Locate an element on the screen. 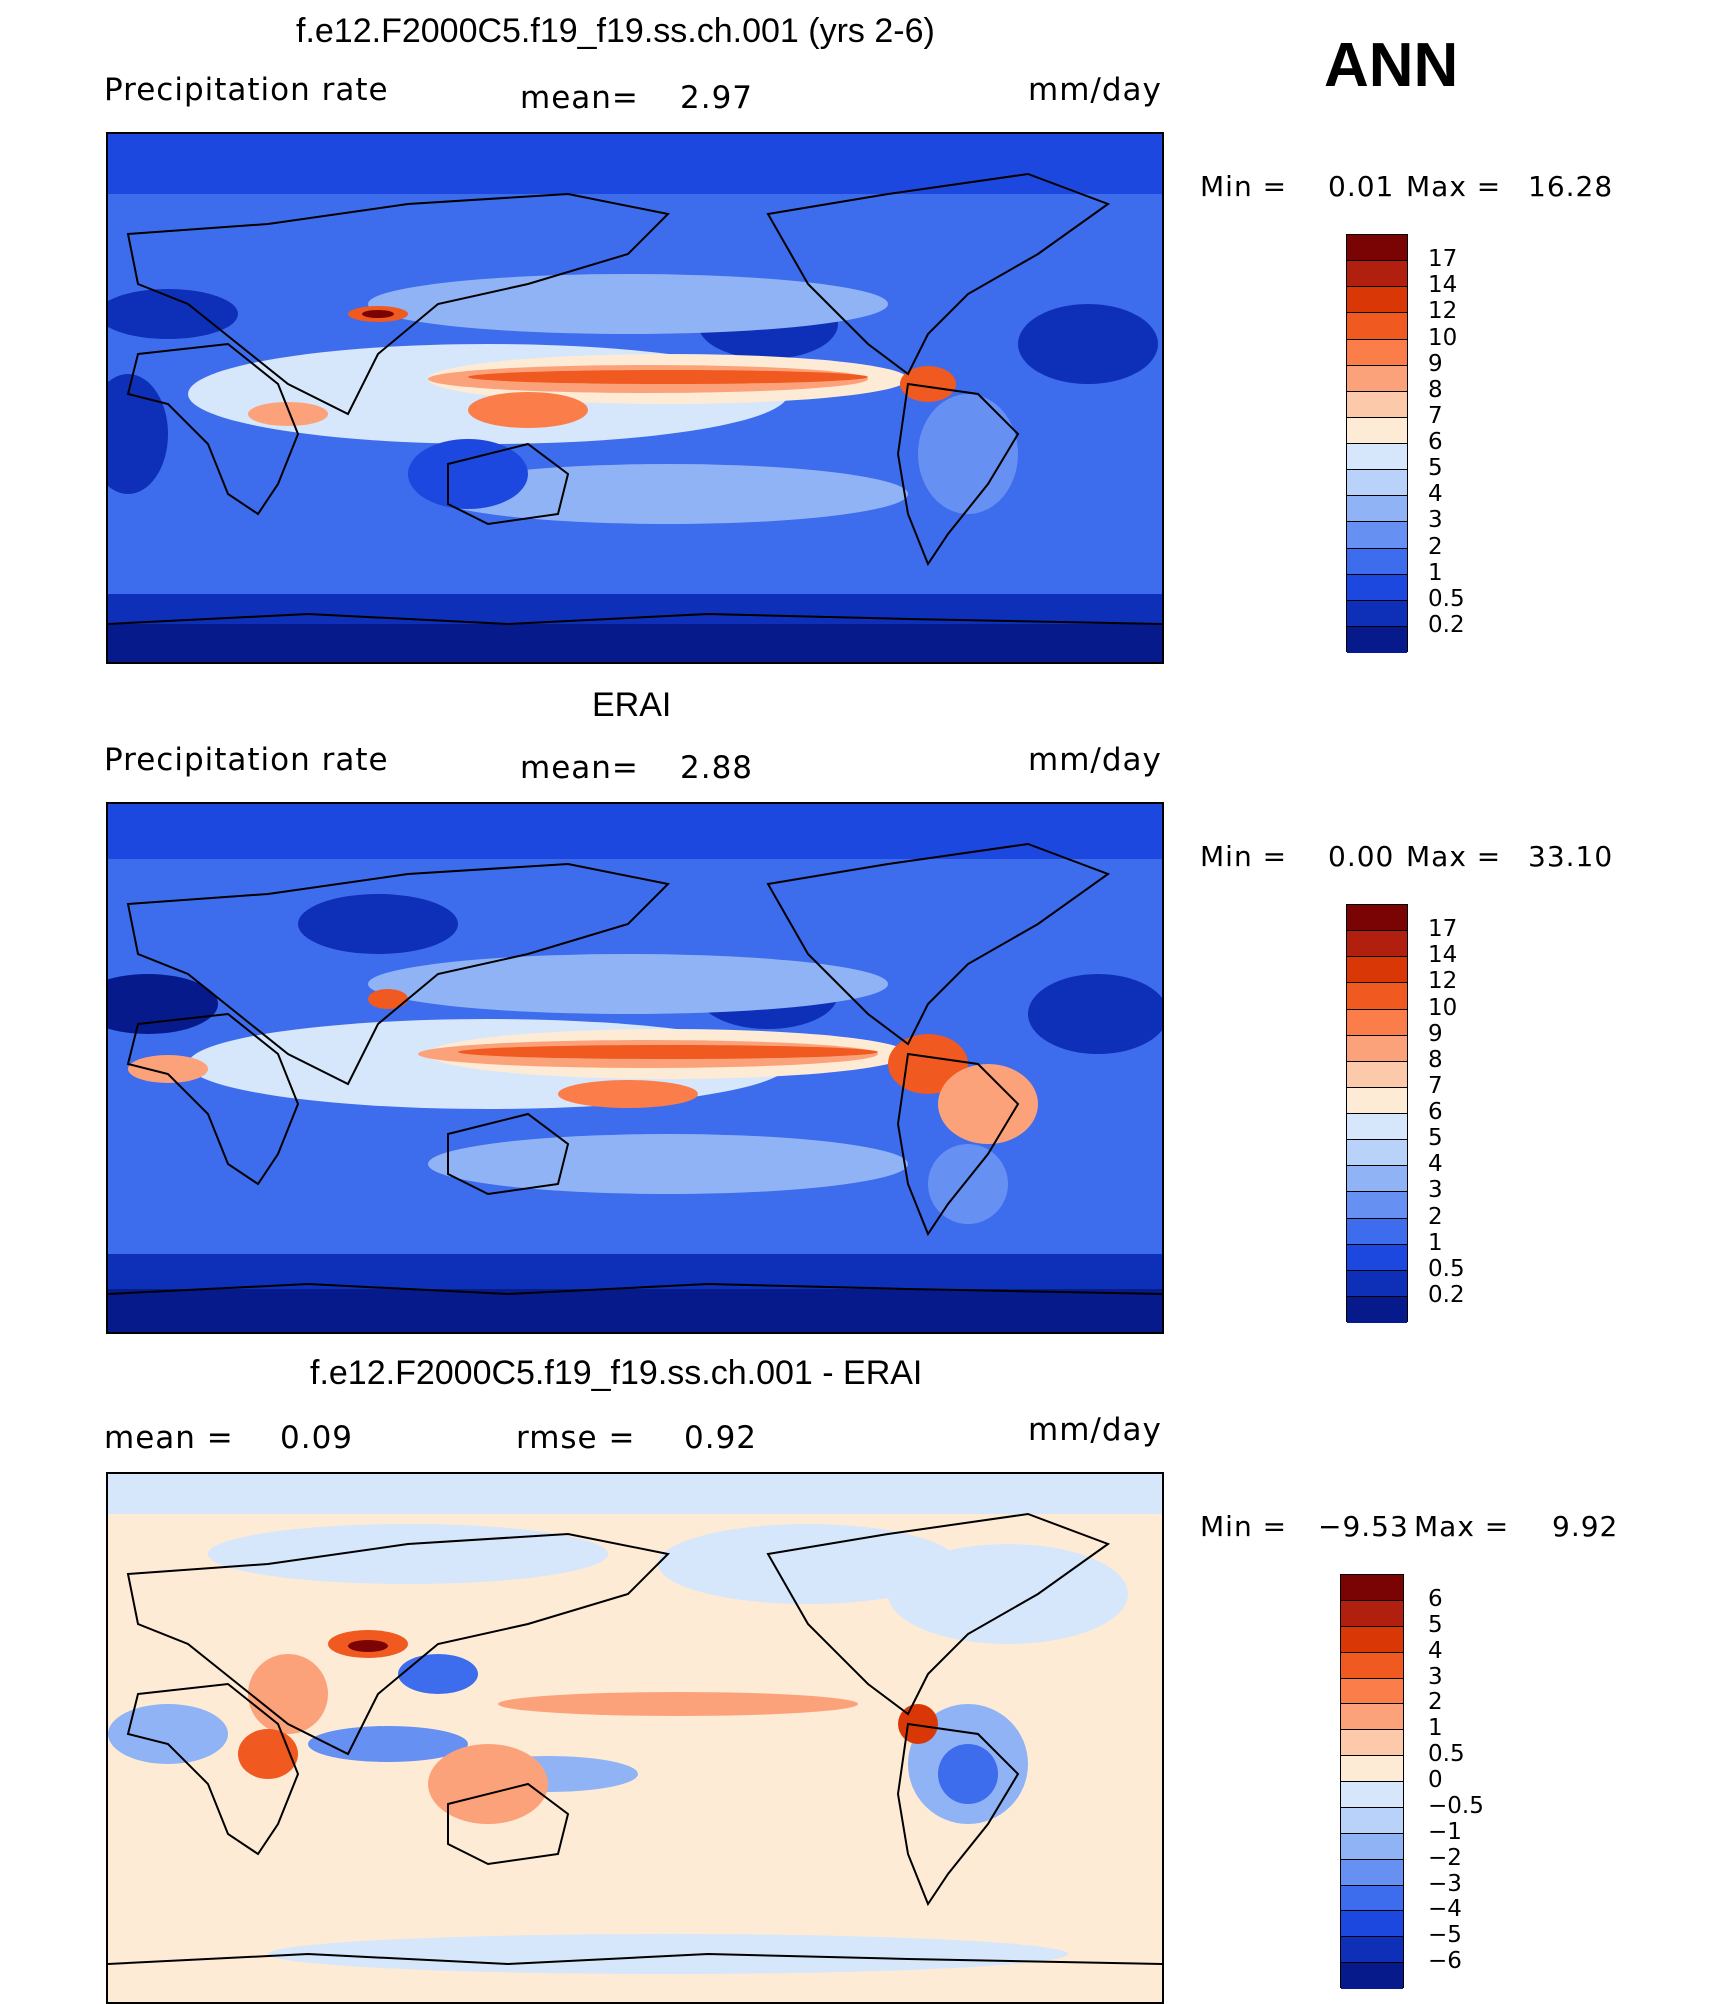  panel3-min-label: Min = is located at coordinates (1244, 1526).